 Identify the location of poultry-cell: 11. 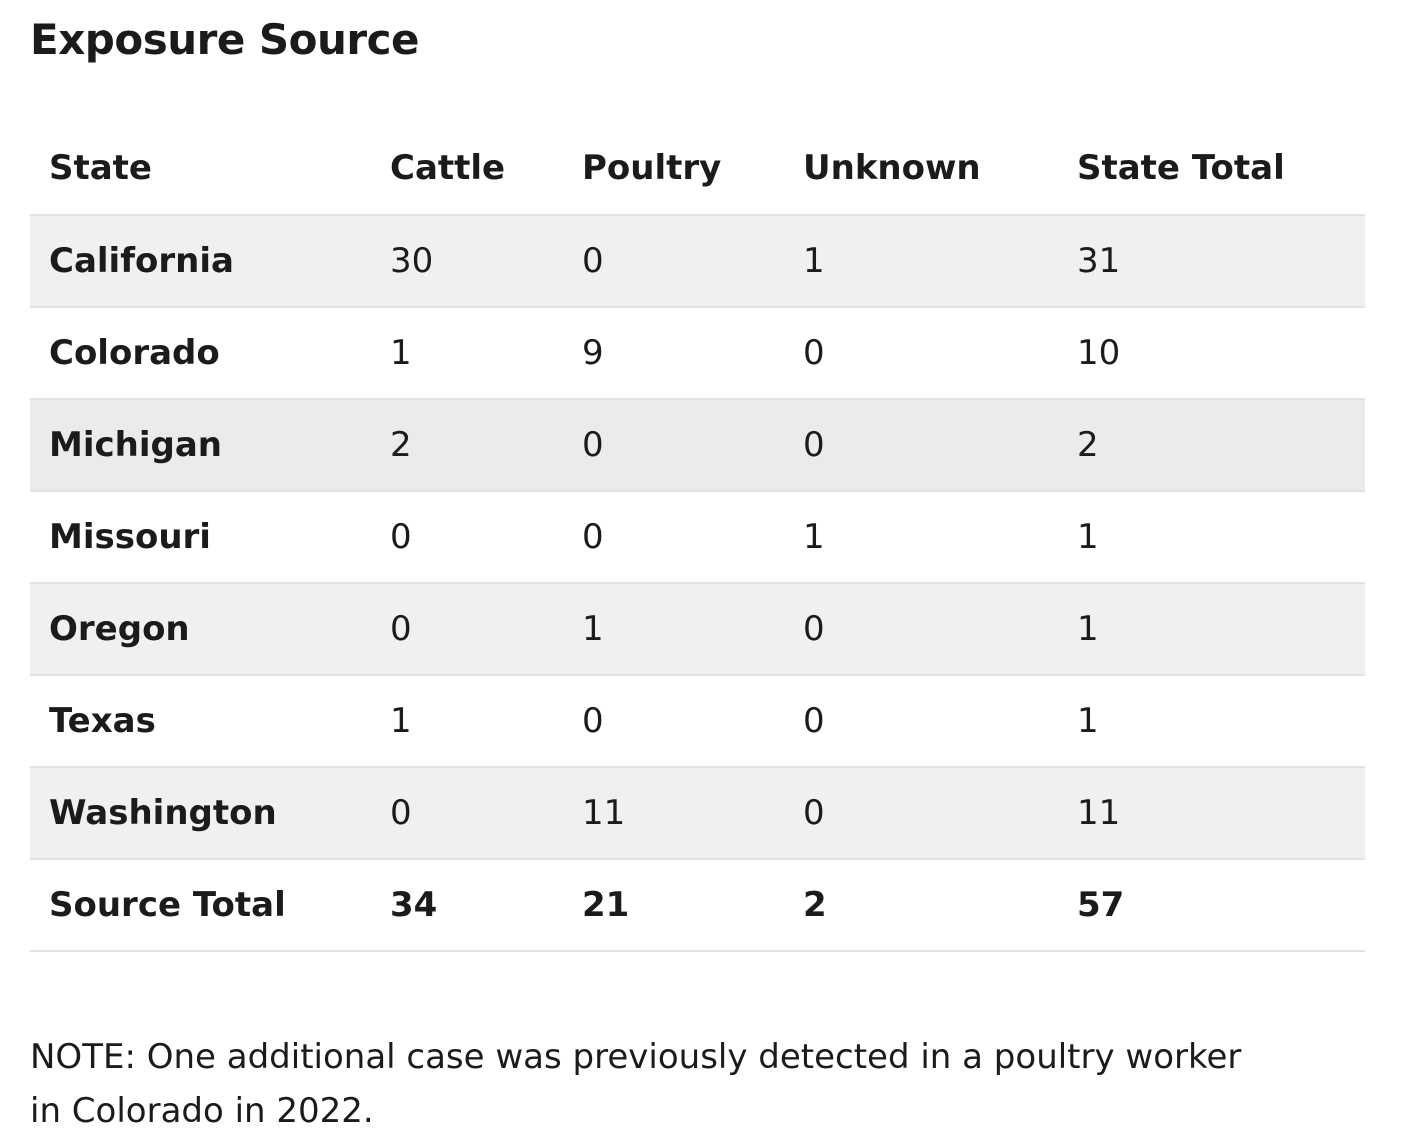
(673, 813).